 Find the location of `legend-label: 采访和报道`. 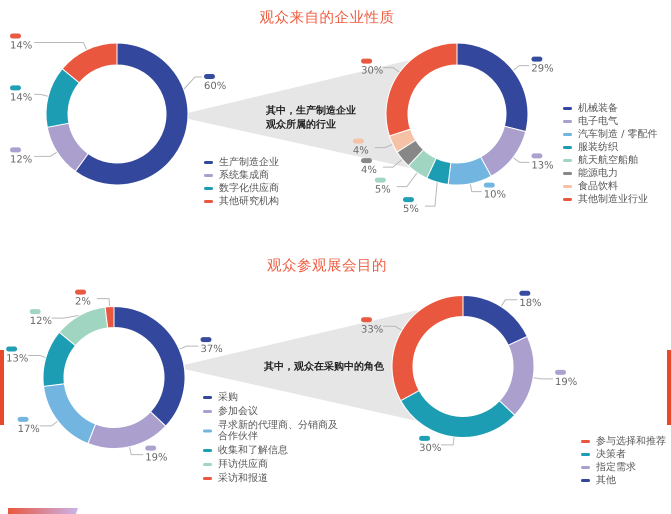

legend-label: 采访和报道 is located at coordinates (243, 478).